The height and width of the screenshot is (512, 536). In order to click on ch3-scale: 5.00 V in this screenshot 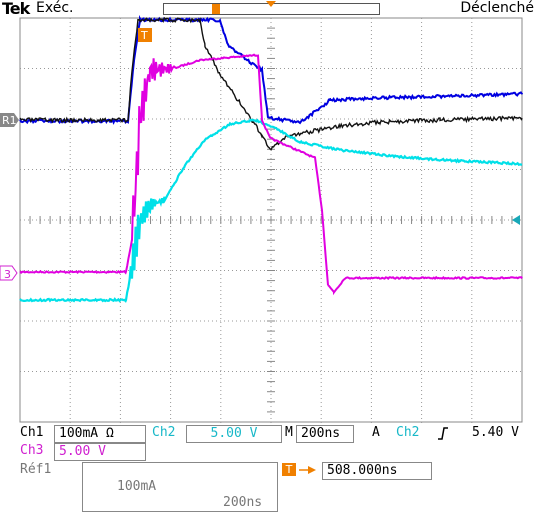, I will do `click(100, 452)`.